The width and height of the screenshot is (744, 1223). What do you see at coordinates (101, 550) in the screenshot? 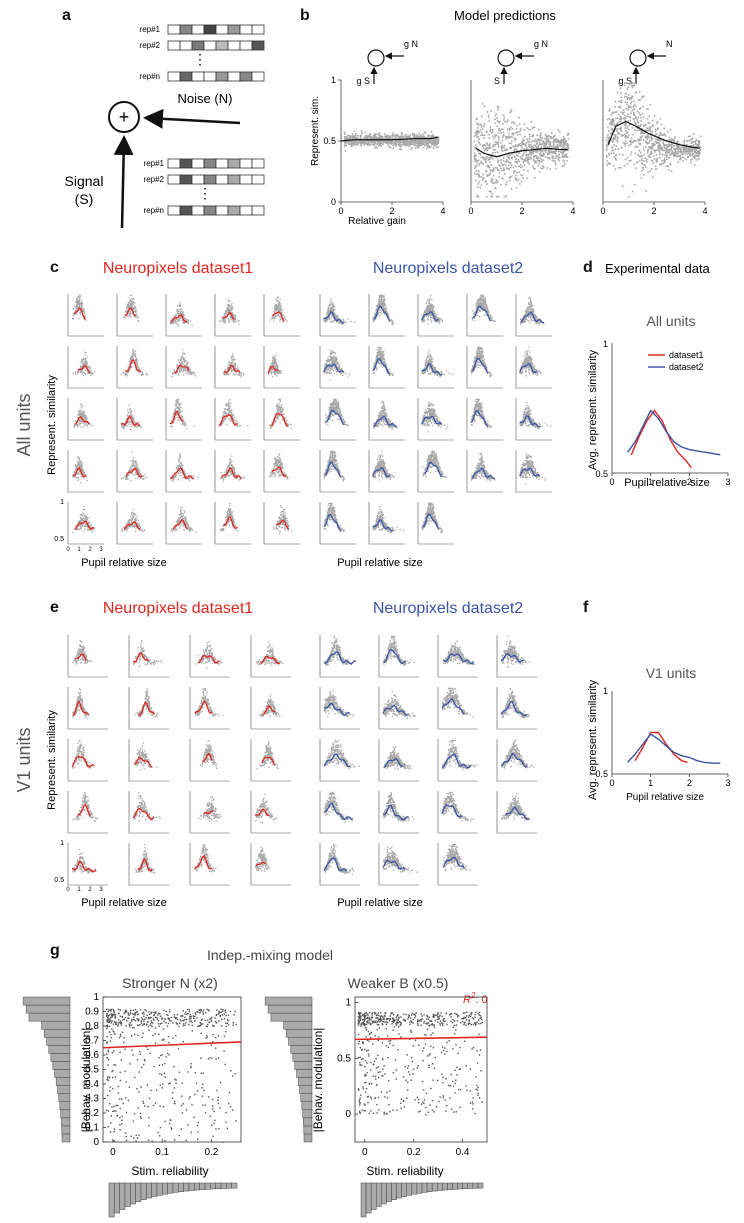
I see `panel-c-xtick-3: 3` at bounding box center [101, 550].